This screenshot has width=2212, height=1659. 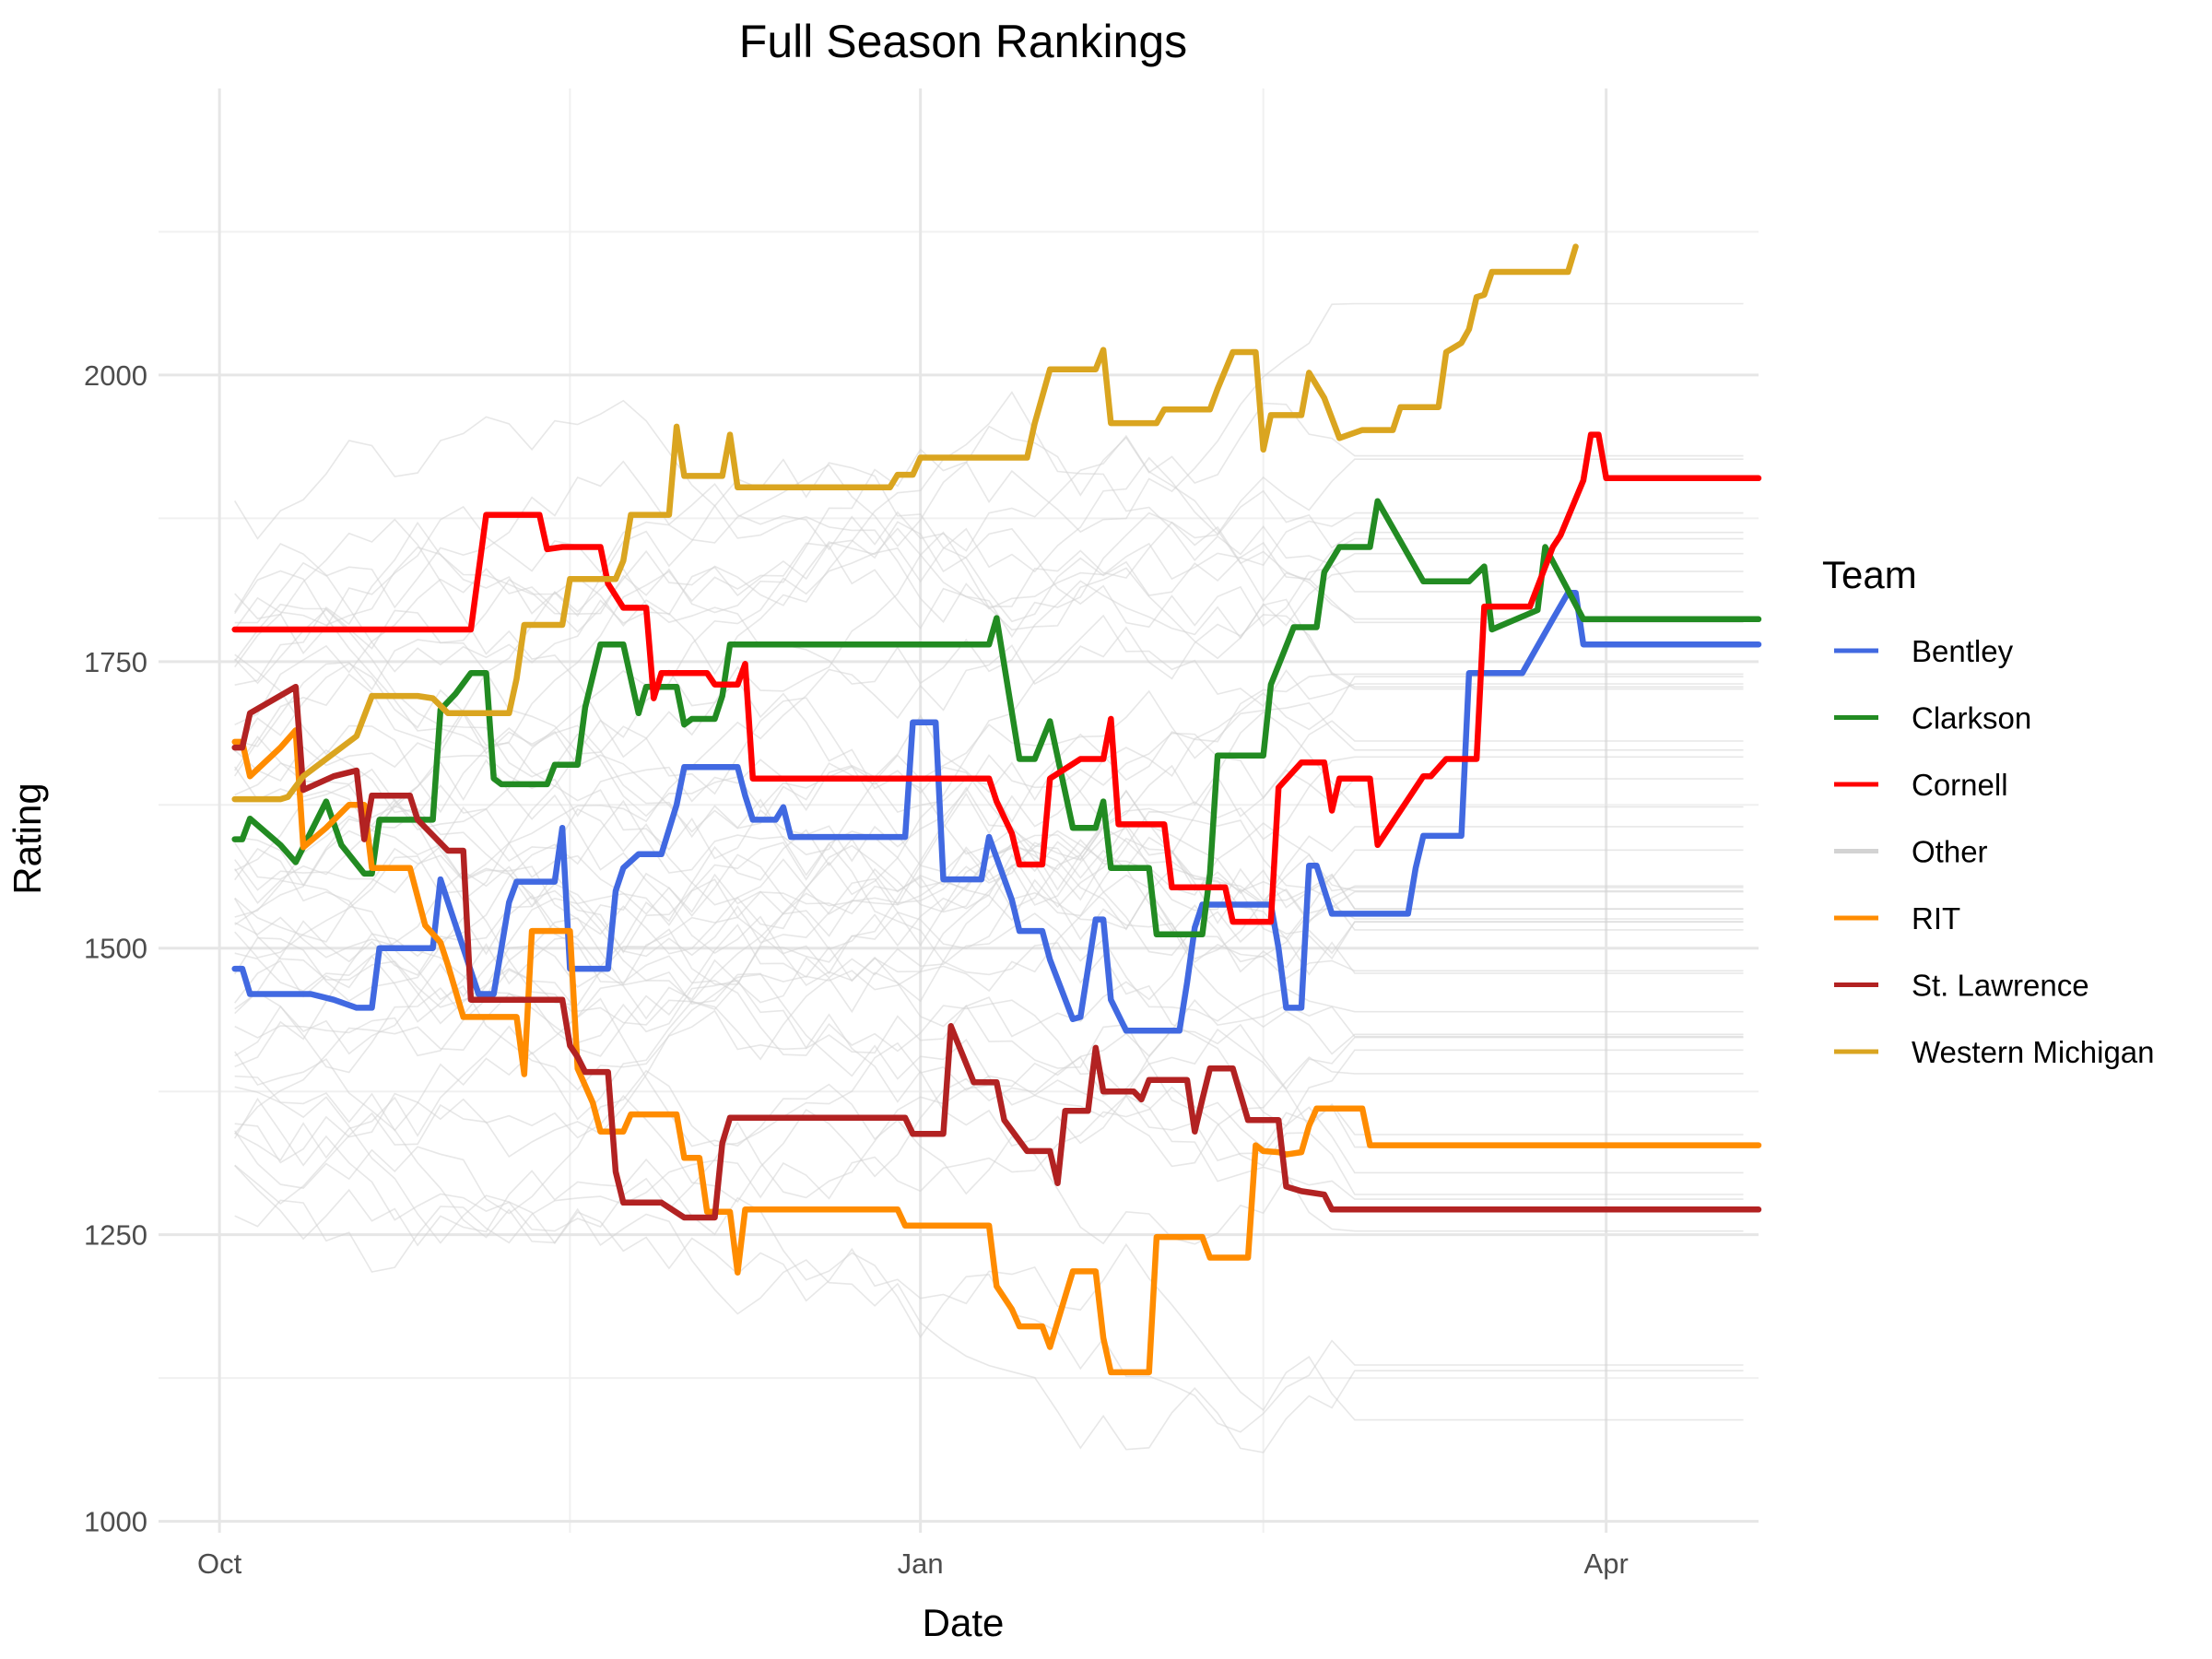 I want to click on x-axis-ticks: Oct Jan Apr, so click(x=913, y=1563).